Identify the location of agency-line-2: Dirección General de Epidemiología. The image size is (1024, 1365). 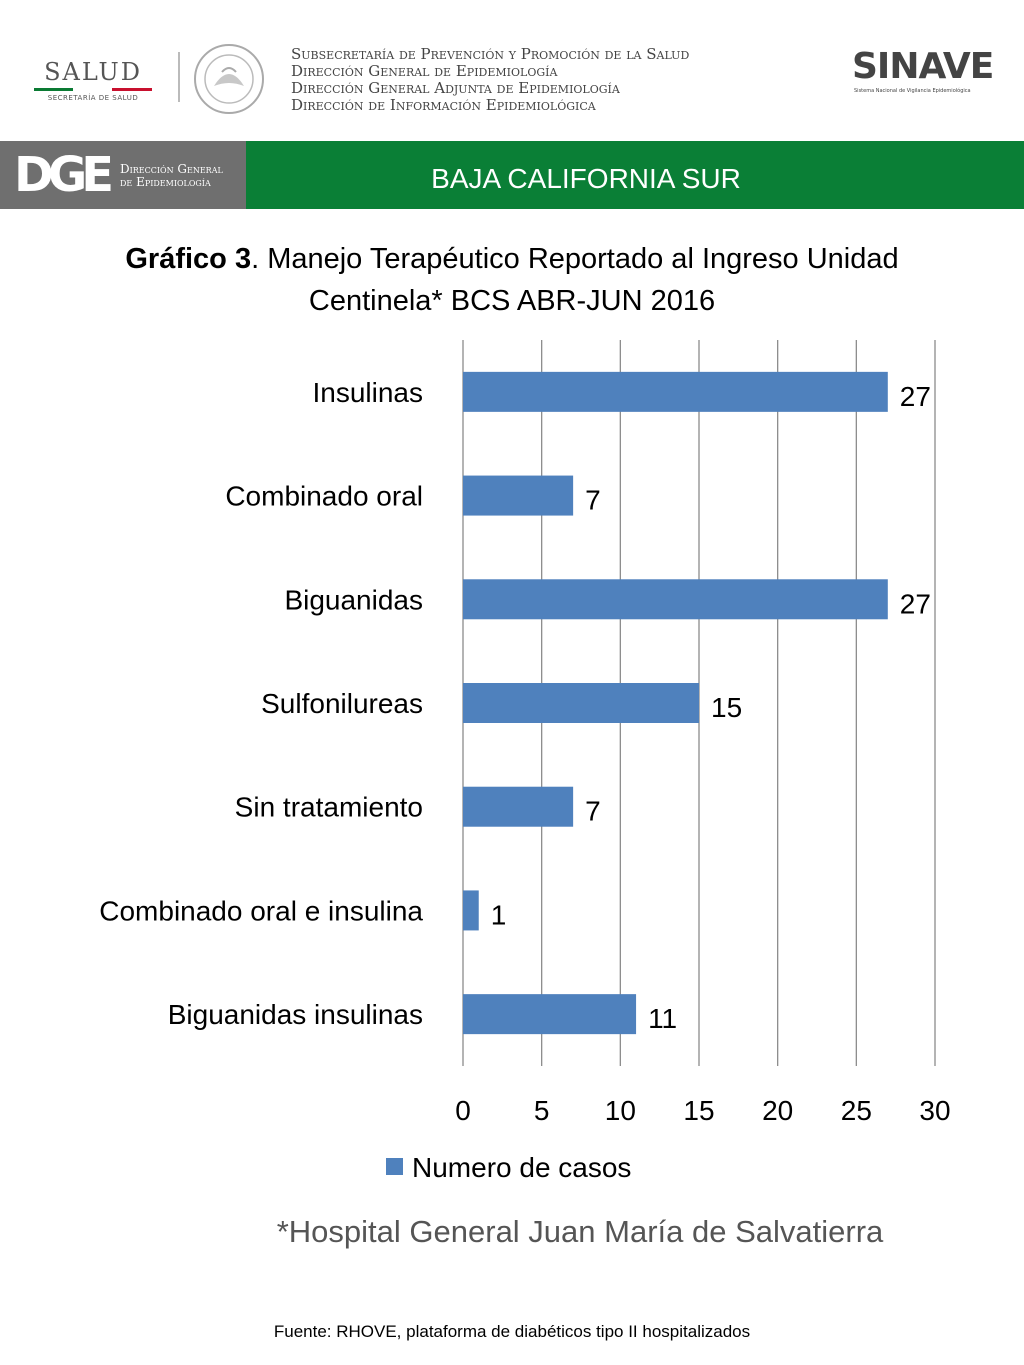
(424, 71).